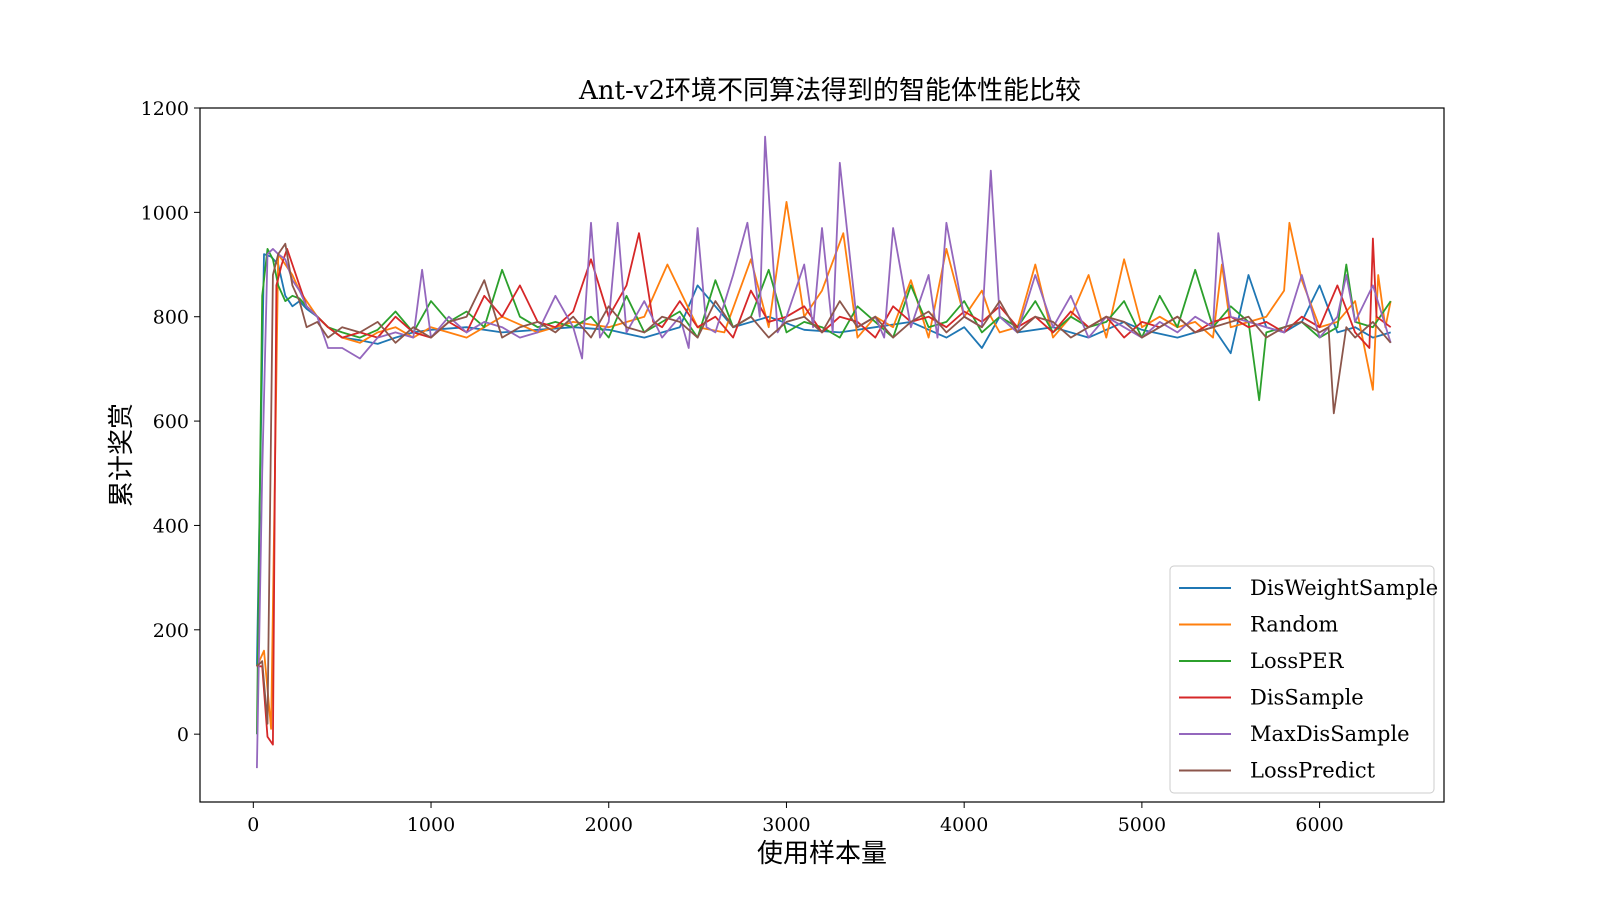 The width and height of the screenshot is (1600, 905). What do you see at coordinates (183, 735) in the screenshot?
I see `y-tick-label: 0` at bounding box center [183, 735].